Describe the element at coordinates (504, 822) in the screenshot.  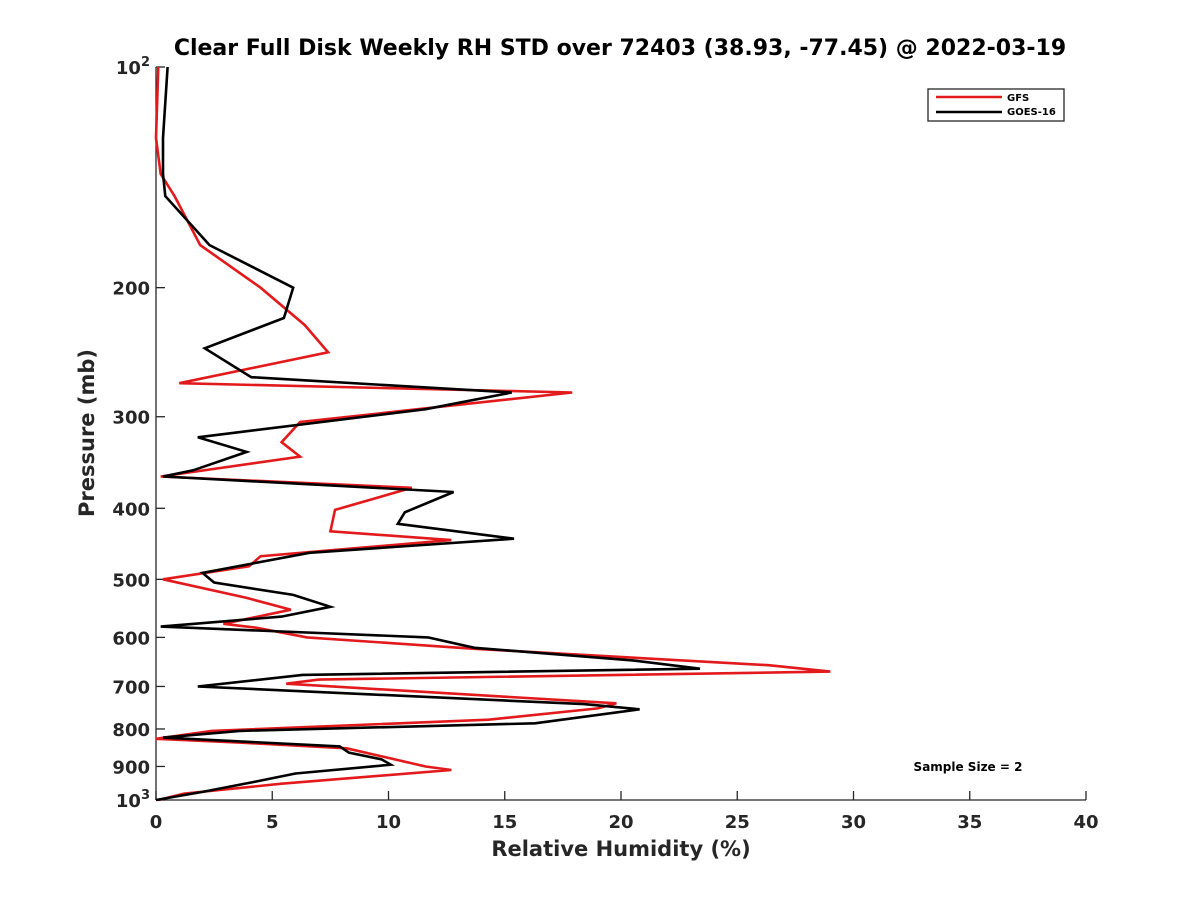
I see `x-tick-label-3: 15` at that location.